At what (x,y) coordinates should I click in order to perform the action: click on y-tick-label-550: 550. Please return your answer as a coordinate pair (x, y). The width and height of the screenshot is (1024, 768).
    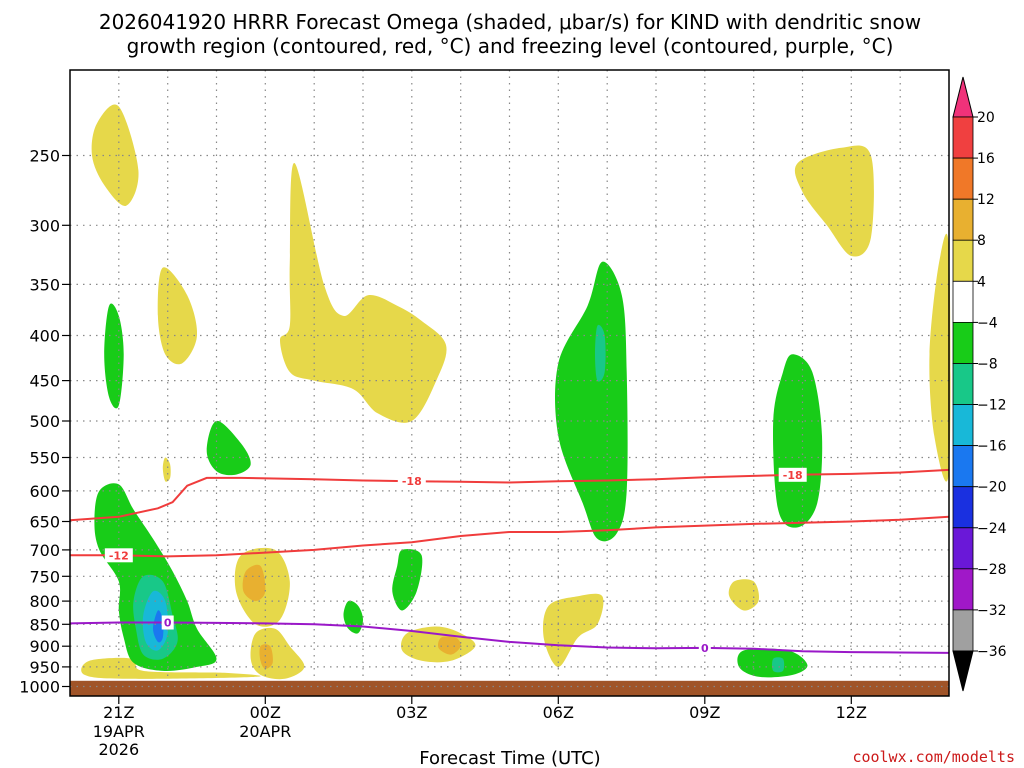
    Looking at the image, I should click on (44, 458).